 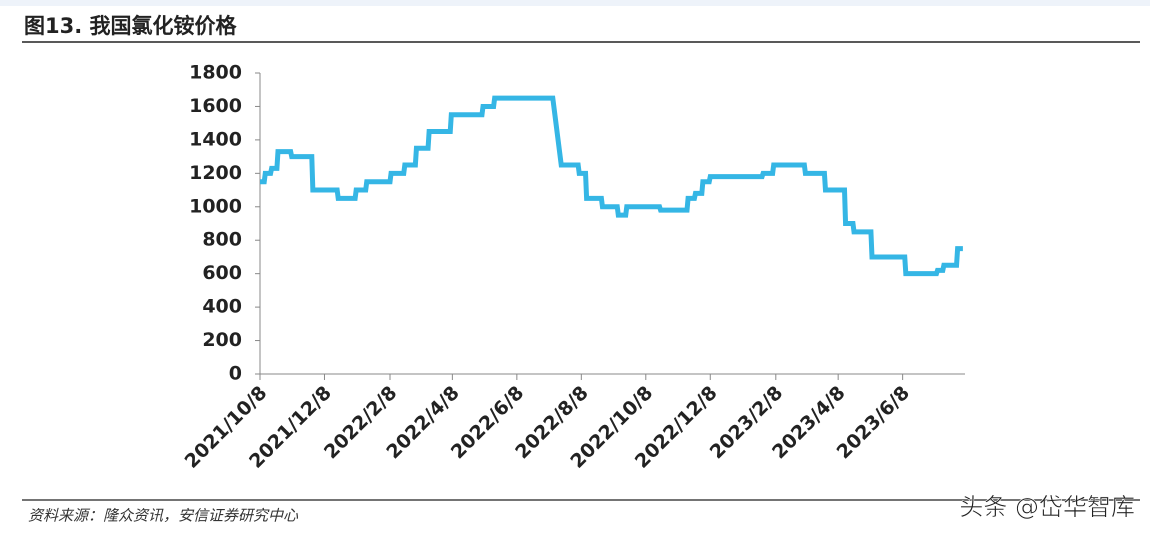 What do you see at coordinates (222, 340) in the screenshot?
I see `y-tick-label: 200` at bounding box center [222, 340].